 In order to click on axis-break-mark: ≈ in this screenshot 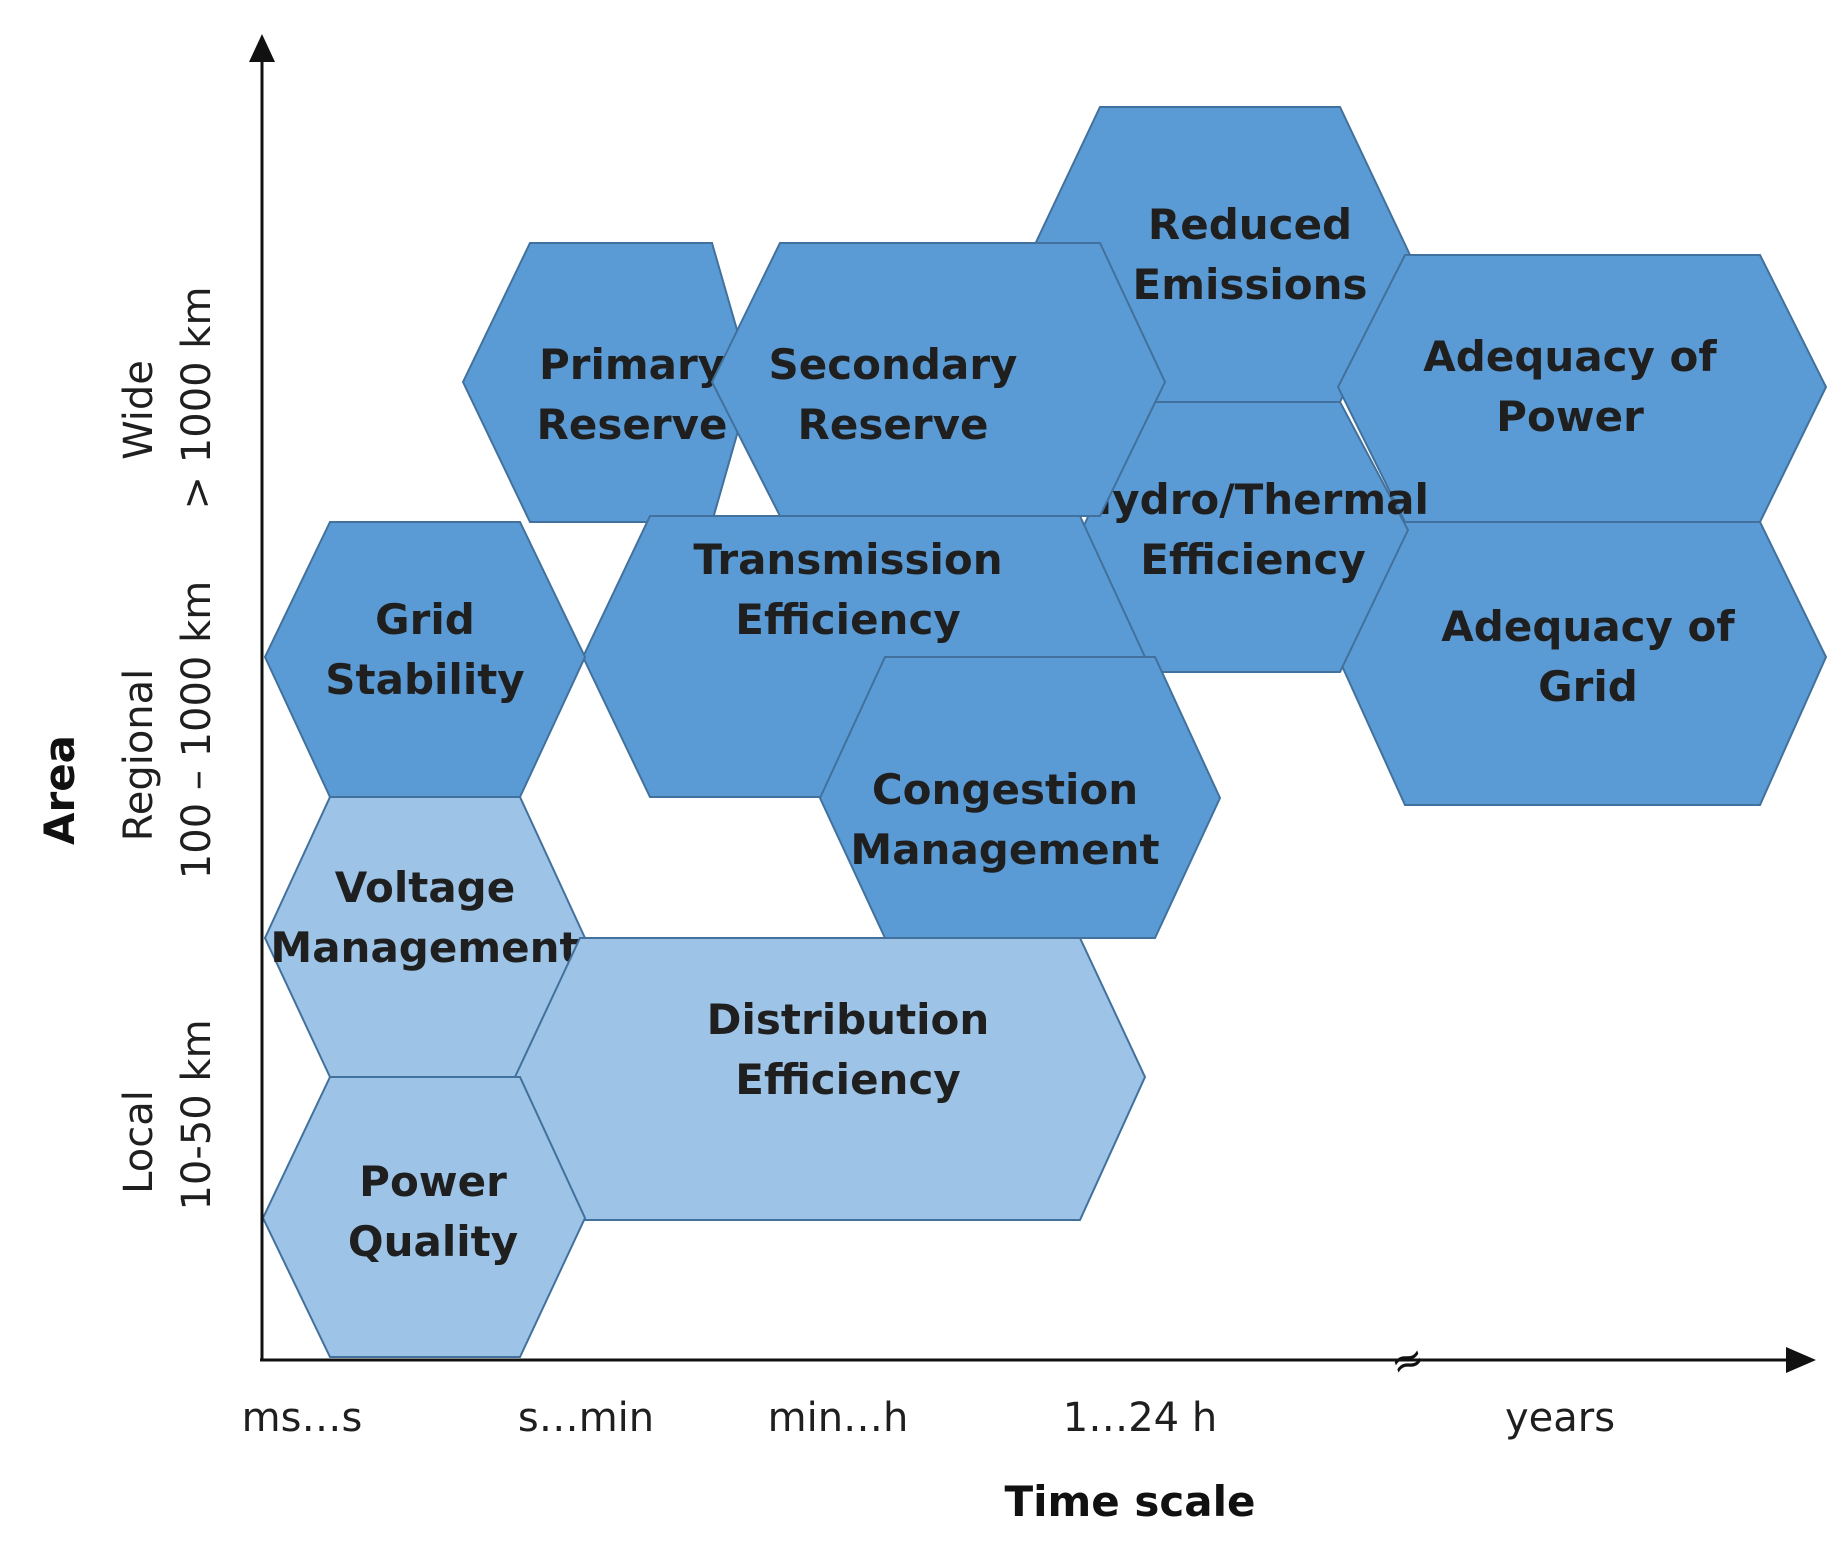, I will do `click(1407, 1361)`.